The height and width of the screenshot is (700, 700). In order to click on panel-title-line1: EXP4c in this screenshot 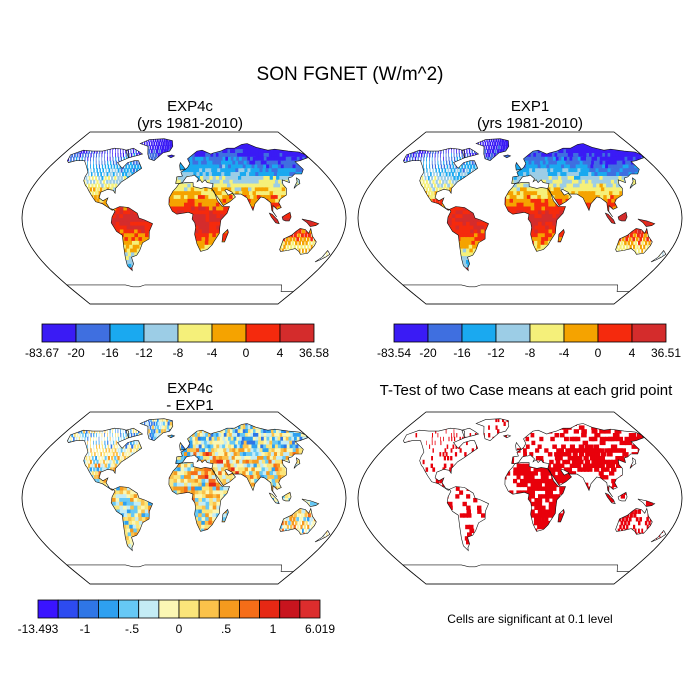, I will do `click(190, 106)`.